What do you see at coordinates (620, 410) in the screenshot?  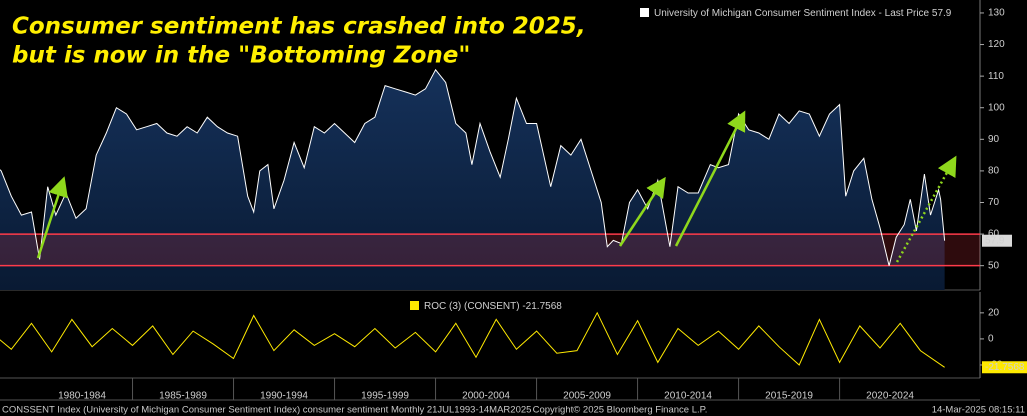 I see `footer-center: Copyright© 2025 Bloomberg Finance L.P.` at bounding box center [620, 410].